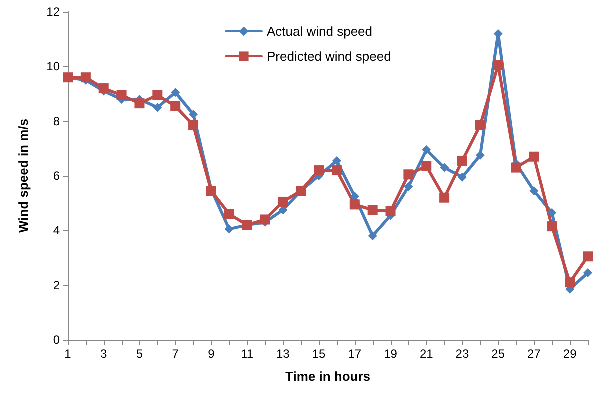 This screenshot has width=602, height=403. Describe the element at coordinates (56, 340) in the screenshot. I see `y-tick-label: 0` at that location.